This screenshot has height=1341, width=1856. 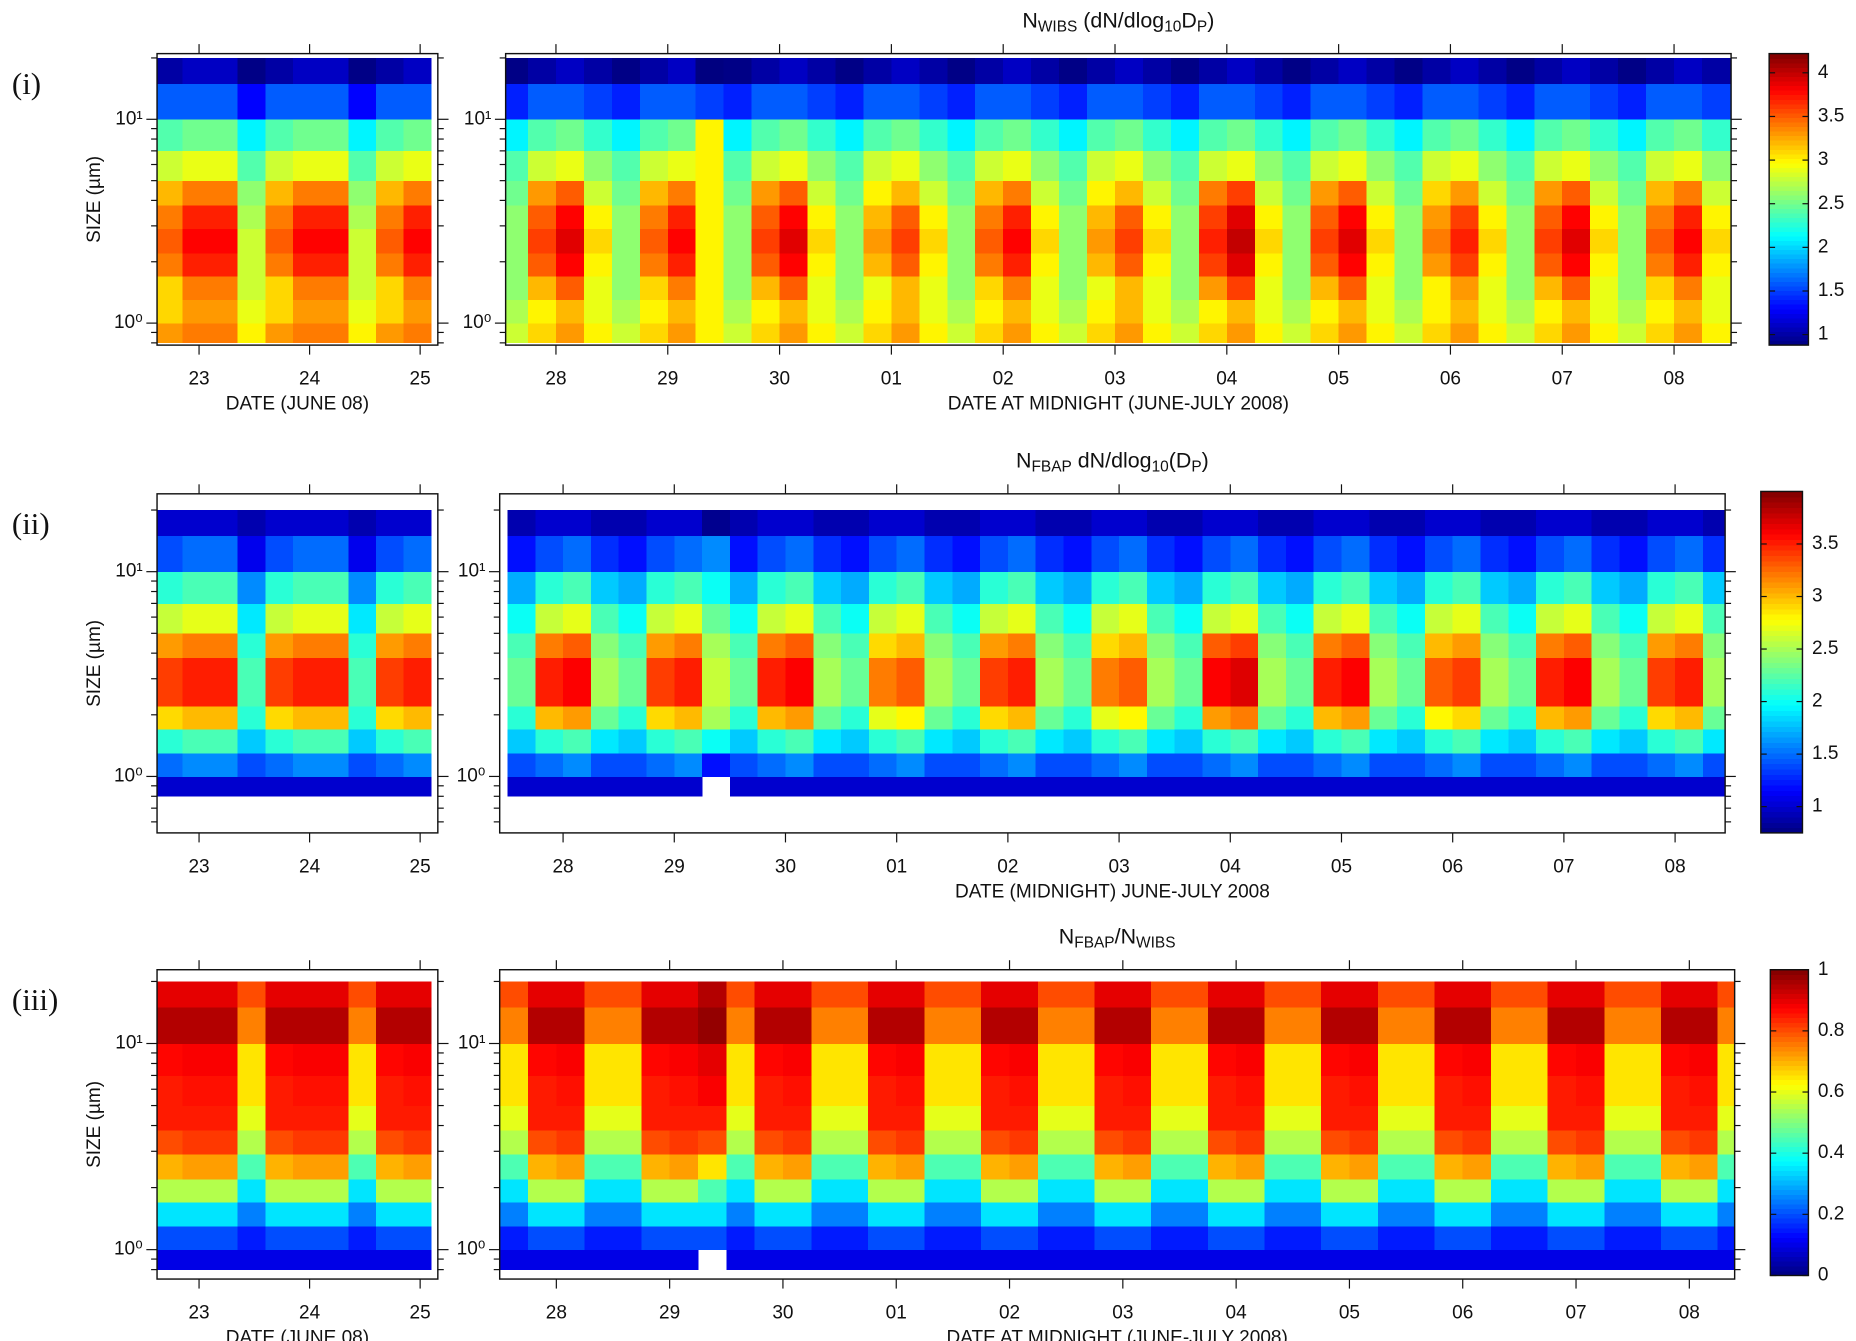 I want to click on x-tick-label: 23, so click(x=198, y=1313).